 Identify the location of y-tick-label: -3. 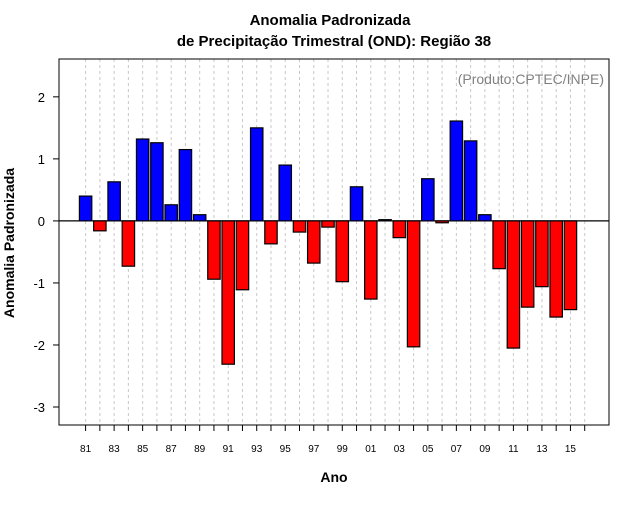
(39, 407).